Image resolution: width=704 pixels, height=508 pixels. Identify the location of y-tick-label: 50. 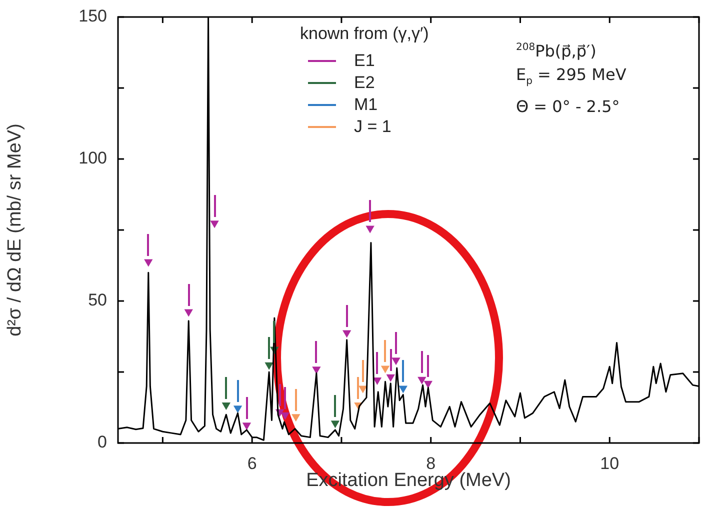
(97, 300).